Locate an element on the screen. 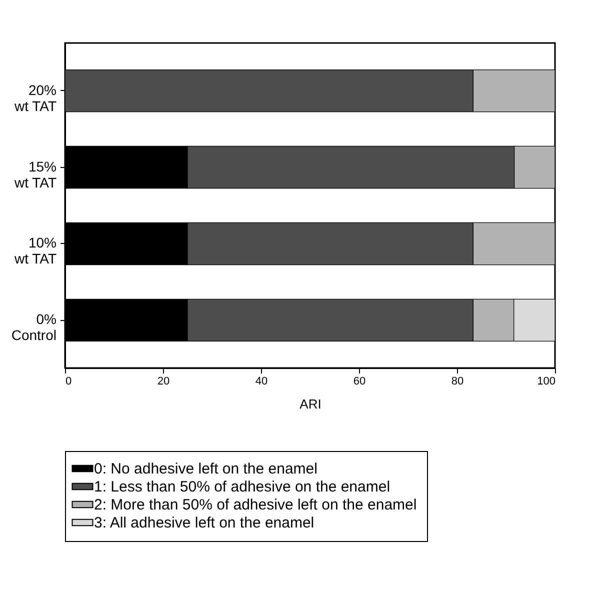  legend-label: 1: Less than 50% of adhesive on the enamel is located at coordinates (242, 487).